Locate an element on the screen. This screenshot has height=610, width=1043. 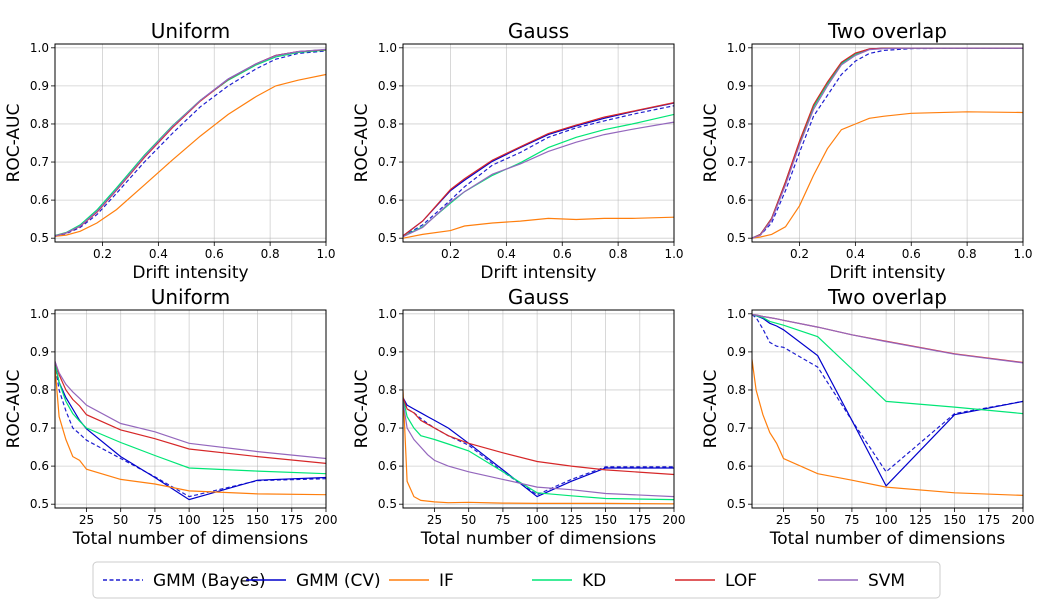
x-tick-label: 150 is located at coordinates (954, 520).